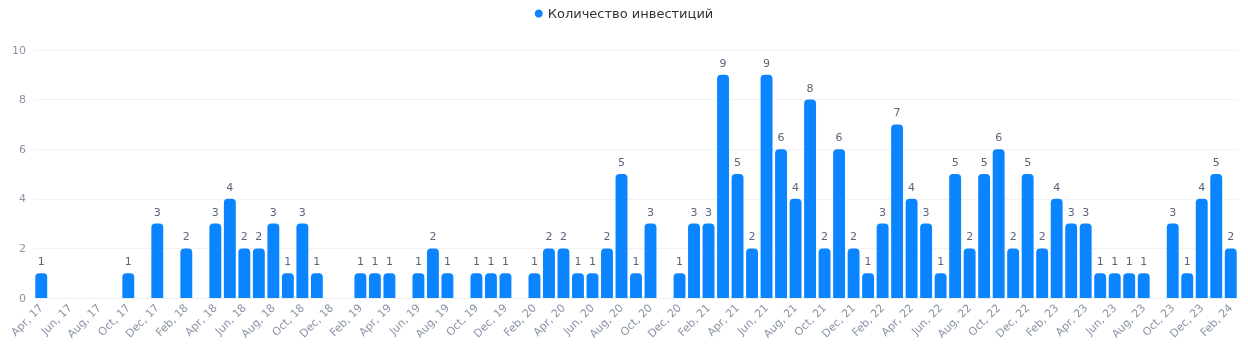 Image resolution: width=1248 pixels, height=348 pixels. I want to click on y-tick-label: 2, so click(22, 248).